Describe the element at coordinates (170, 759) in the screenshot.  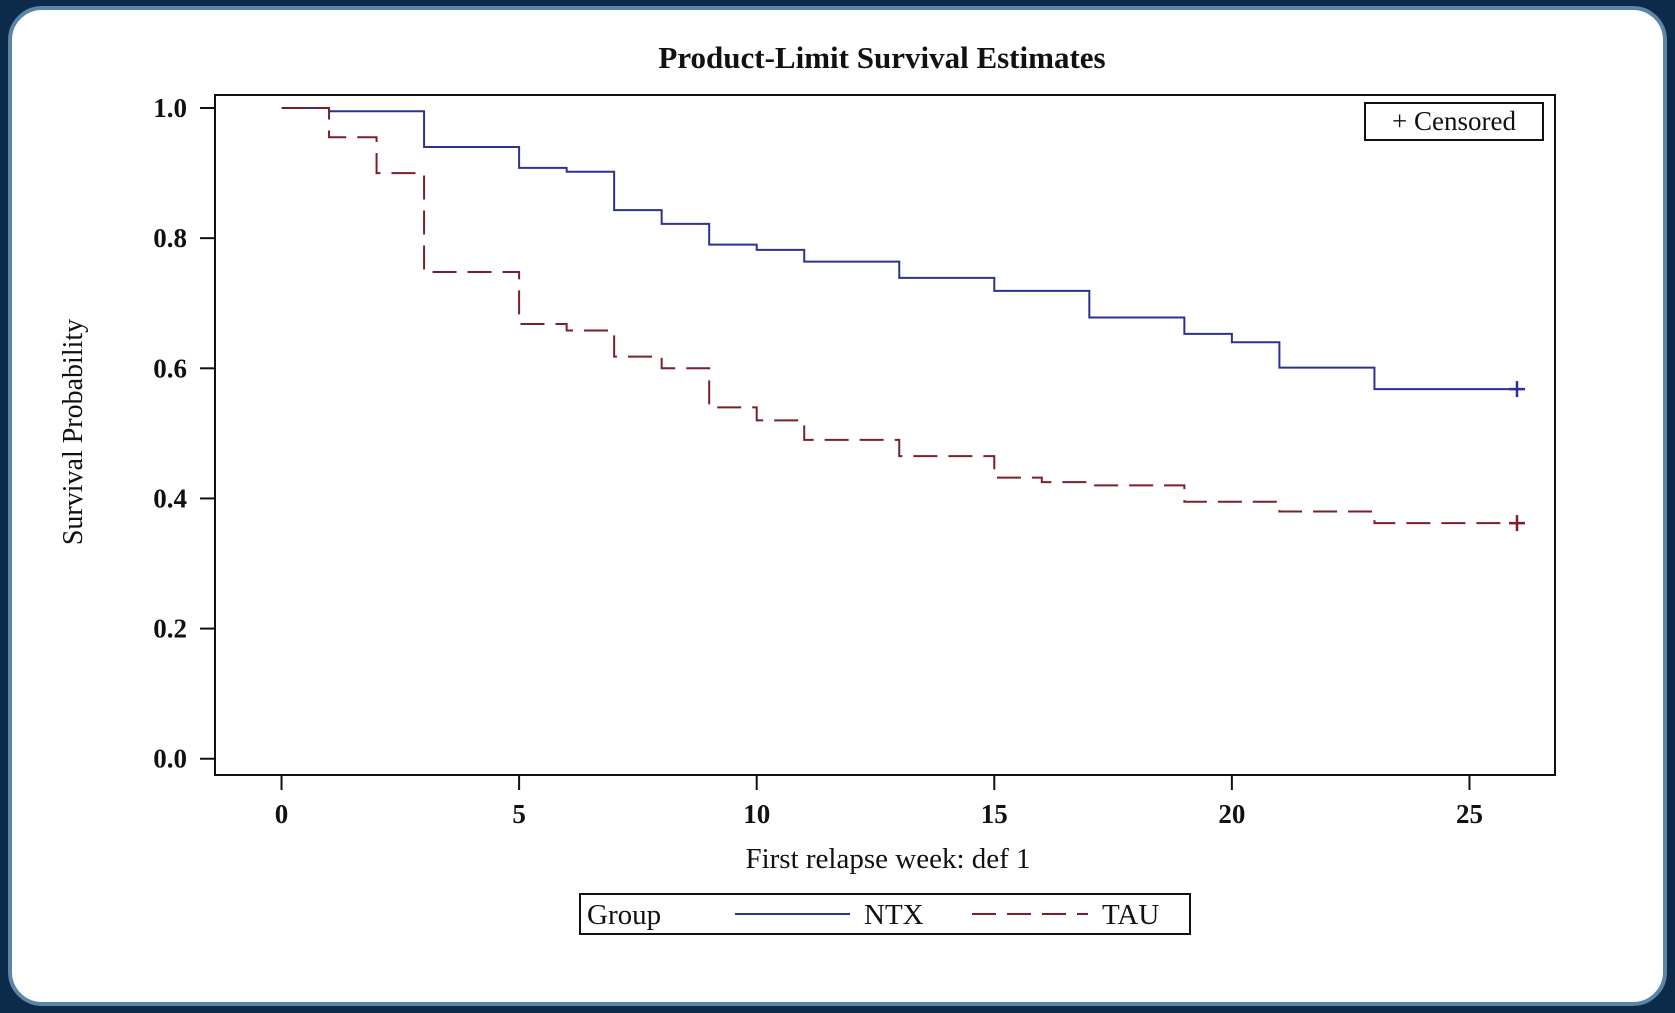
I see `y-tick-label: 0.0` at that location.